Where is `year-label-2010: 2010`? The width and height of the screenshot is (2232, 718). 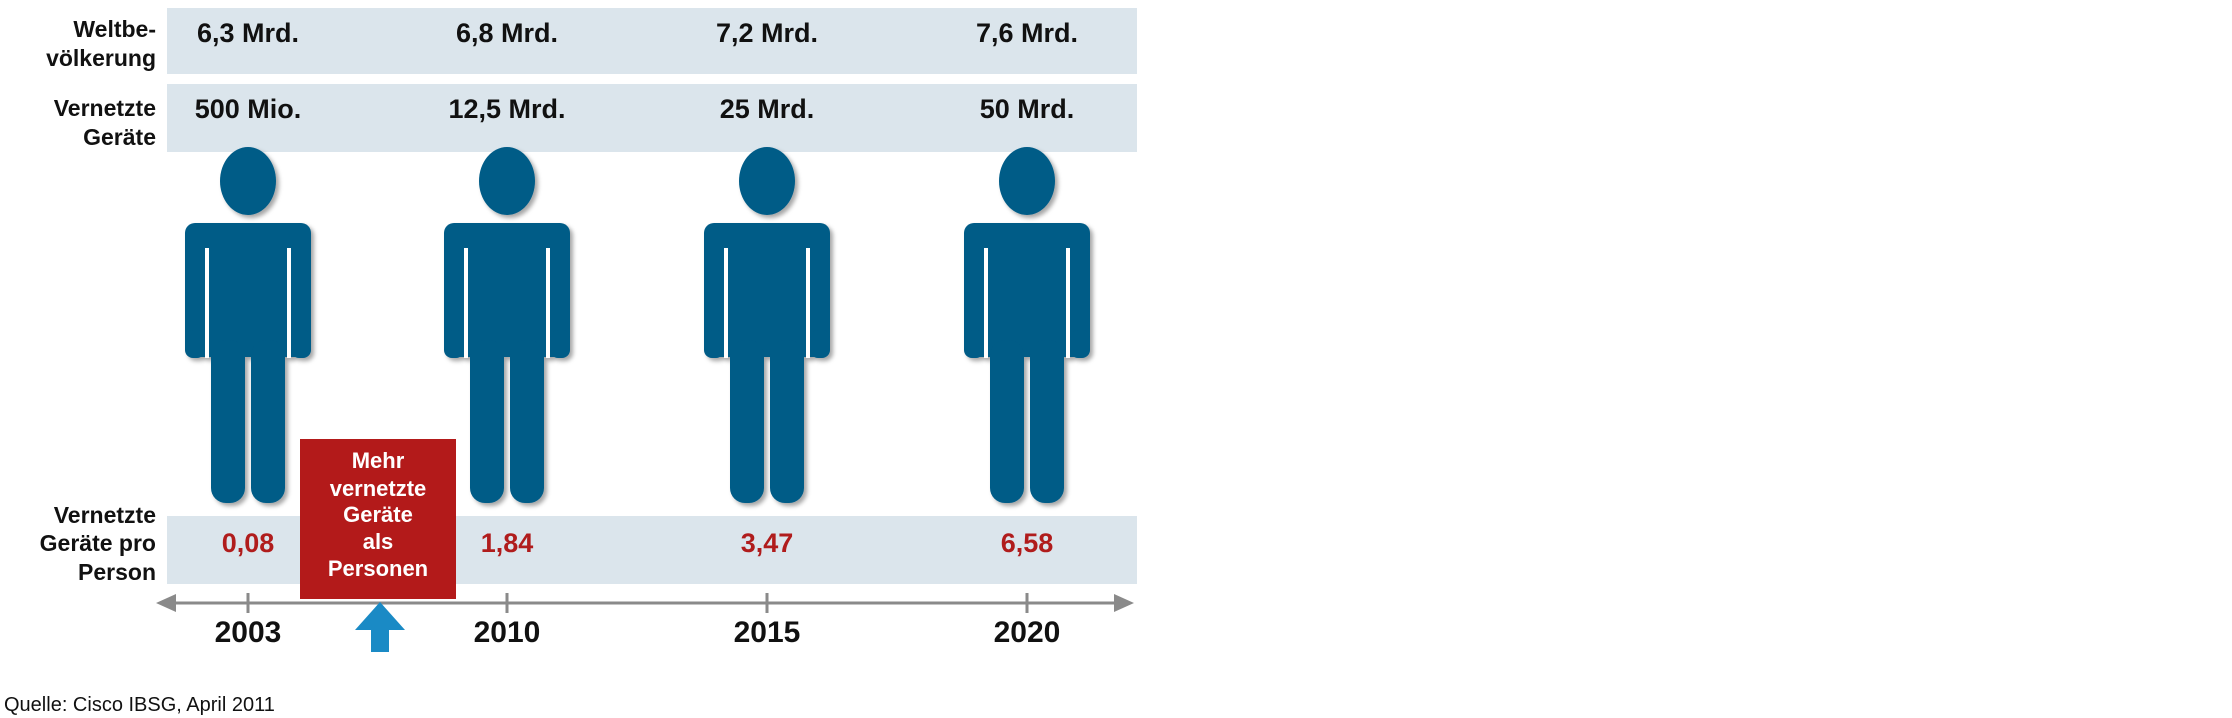 year-label-2010: 2010 is located at coordinates (507, 632).